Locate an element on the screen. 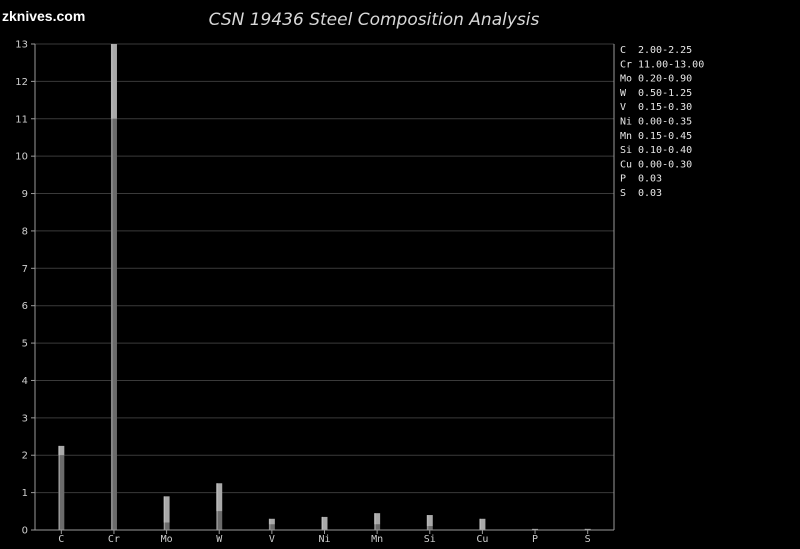 This screenshot has height=549, width=800. x-tick-label-Mo: Mo is located at coordinates (167, 539).